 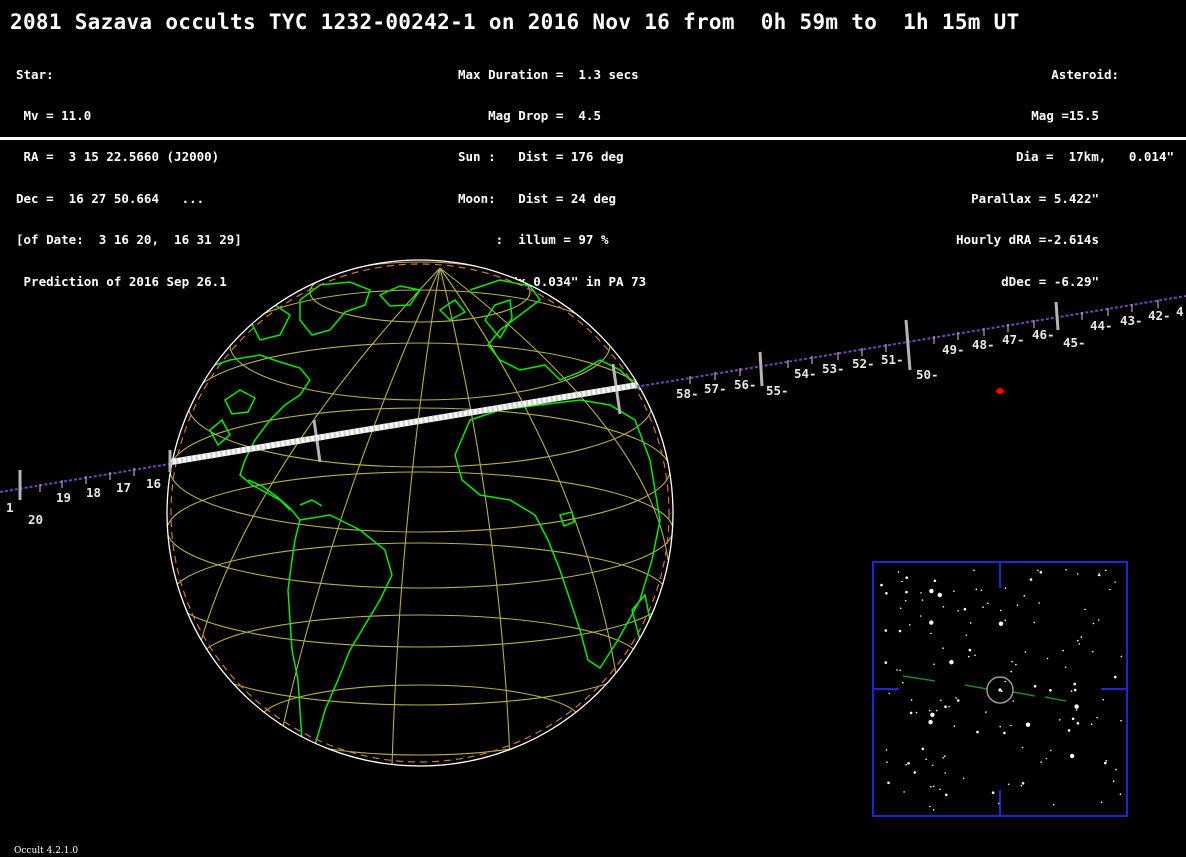 What do you see at coordinates (745, 384) in the screenshot?
I see `track-label: 56-` at bounding box center [745, 384].